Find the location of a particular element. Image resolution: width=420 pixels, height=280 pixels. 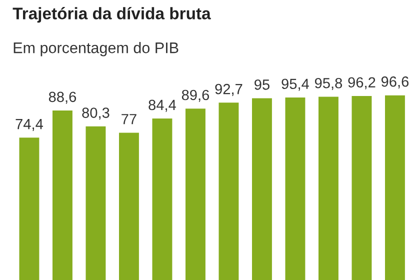

data-label: 95,4 is located at coordinates (295, 84).